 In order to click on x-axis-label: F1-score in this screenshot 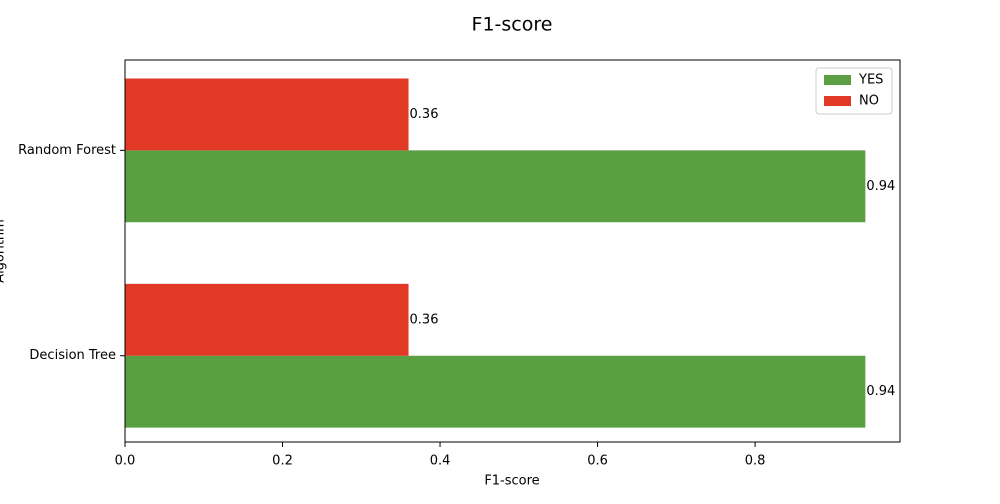, I will do `click(511, 481)`.